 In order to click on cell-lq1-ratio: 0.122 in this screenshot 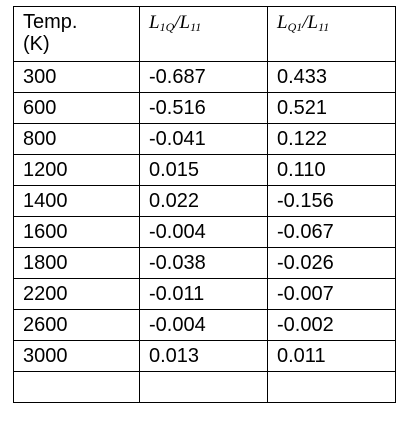, I will do `click(331, 139)`.